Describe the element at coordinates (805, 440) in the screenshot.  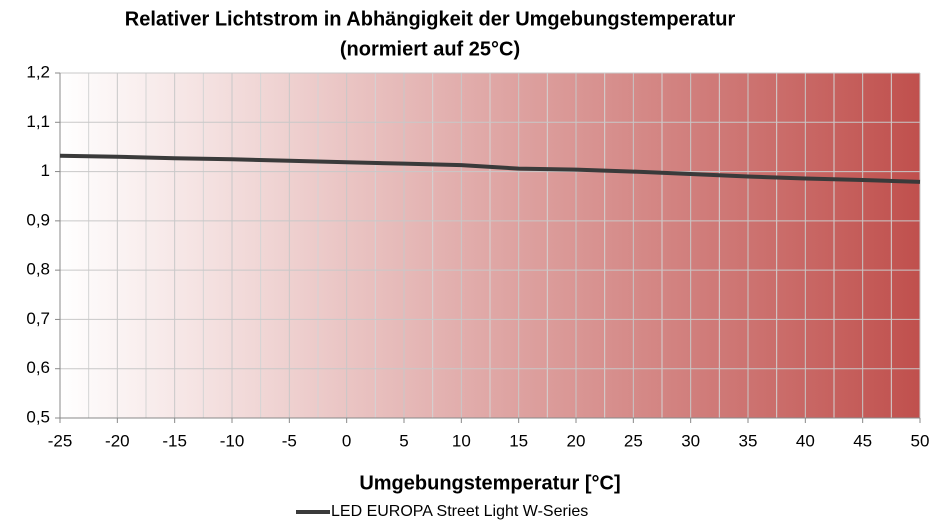
I see `x-tick-label: 40` at that location.